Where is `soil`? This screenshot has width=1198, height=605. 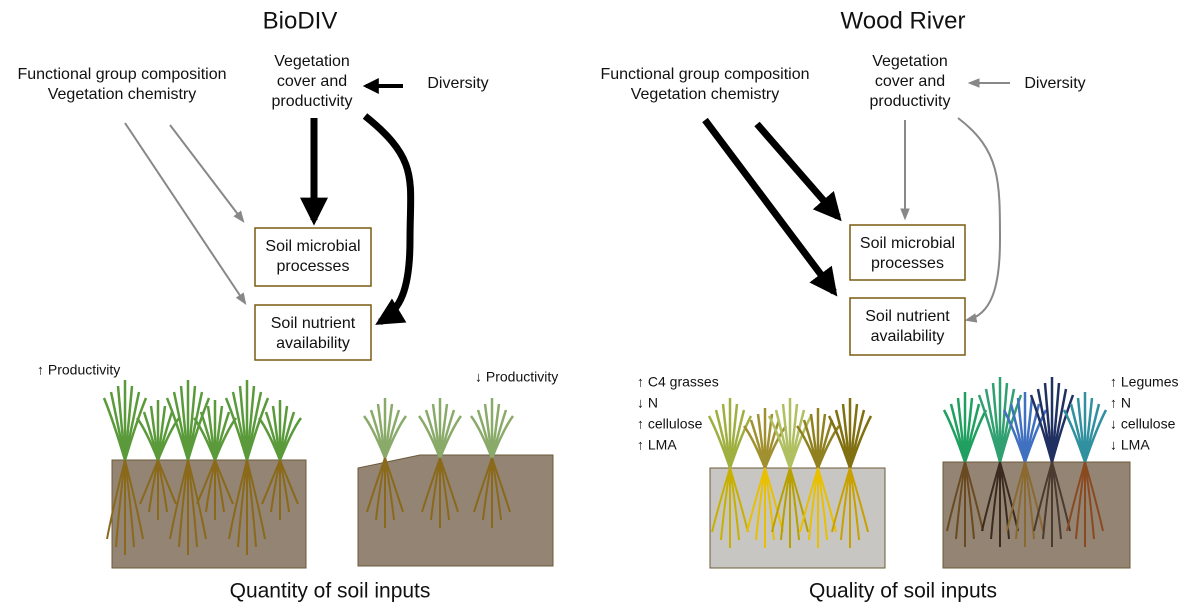 soil is located at coordinates (455, 510).